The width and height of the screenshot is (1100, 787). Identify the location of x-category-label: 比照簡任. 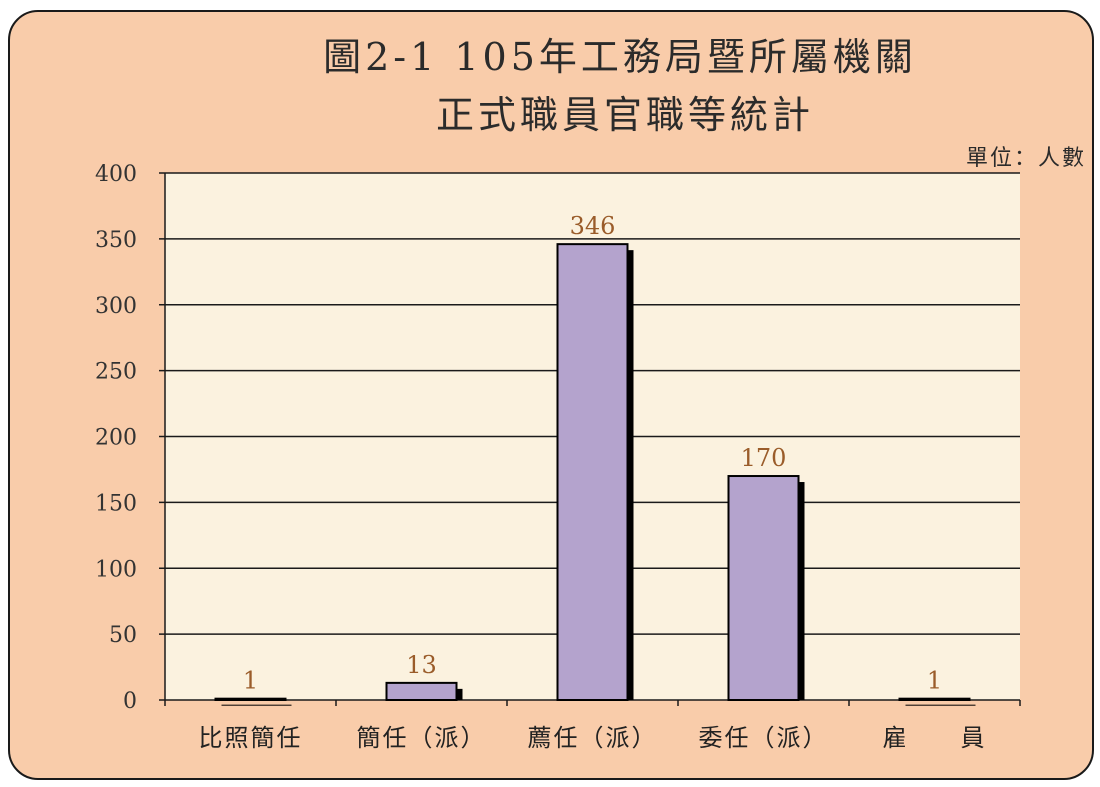
(251, 738).